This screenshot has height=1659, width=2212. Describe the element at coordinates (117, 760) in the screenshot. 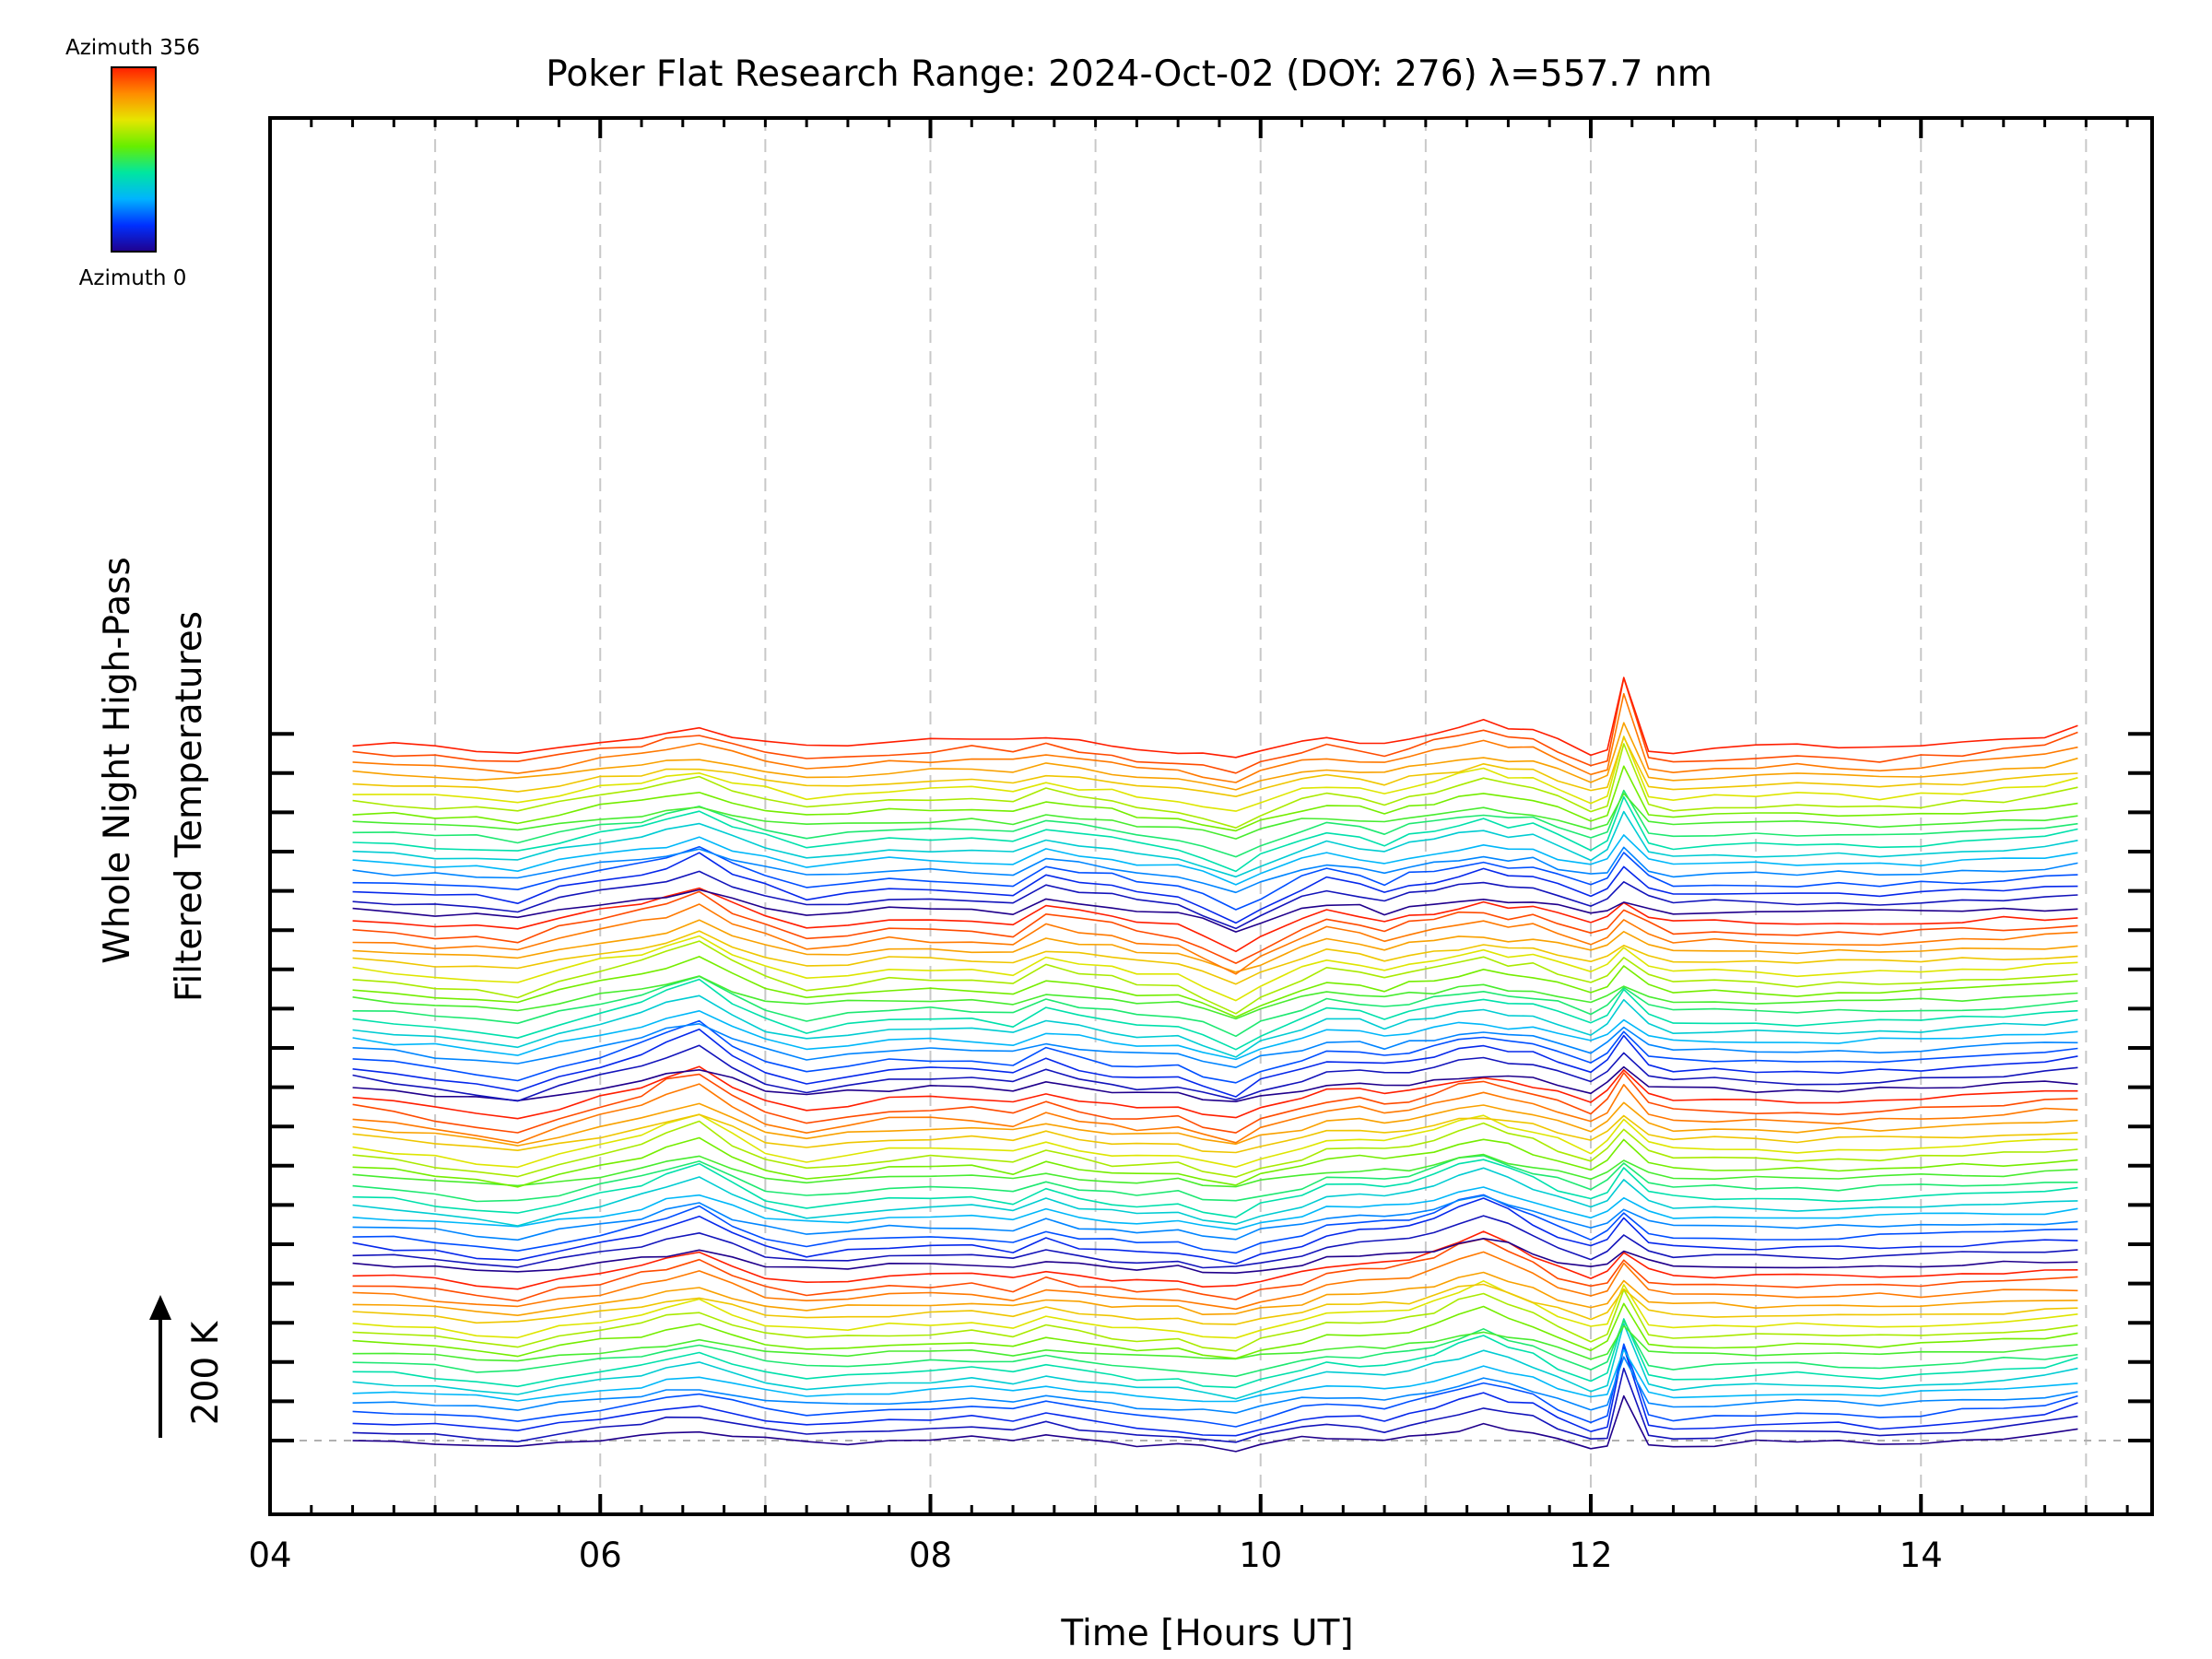

I see `y-axis-title-line-1: Whole Night High-Pass` at that location.